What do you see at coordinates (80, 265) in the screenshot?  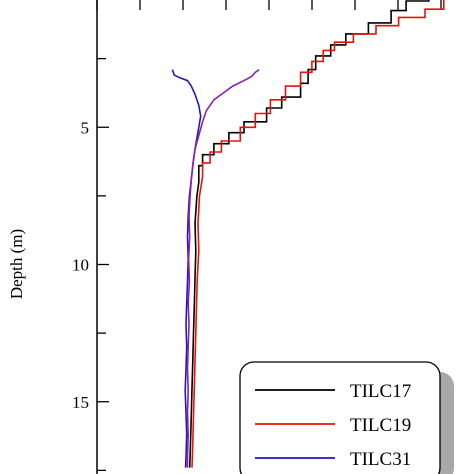 I see `y-tick-label: 10` at bounding box center [80, 265].